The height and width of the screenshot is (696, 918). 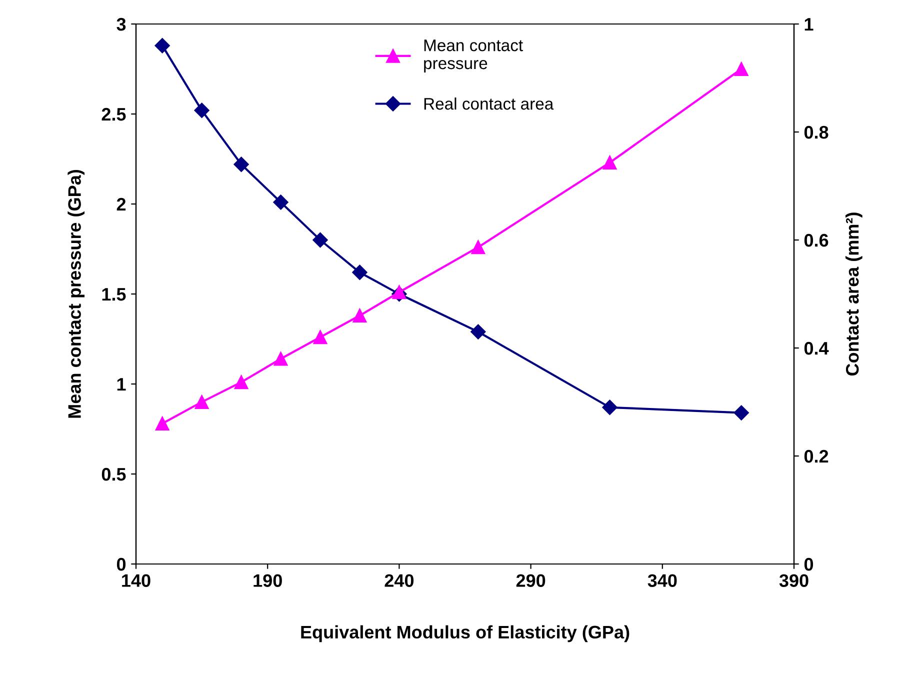 What do you see at coordinates (136, 580) in the screenshot?
I see `x-tick-label: 140` at bounding box center [136, 580].